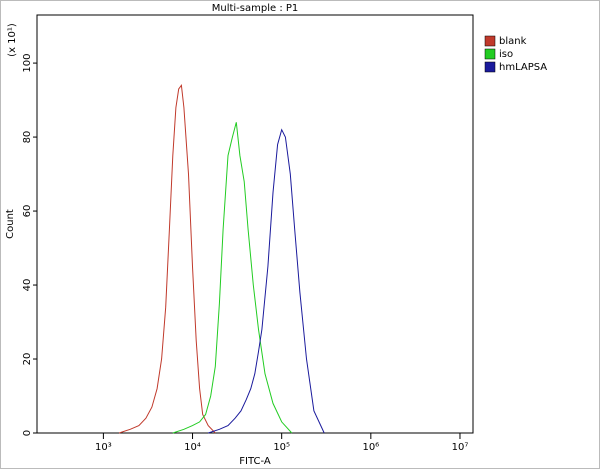 Image resolution: width=600 pixels, height=469 pixels. Describe the element at coordinates (255, 8) in the screenshot. I see `chart-title: Multi-sample : P1` at that location.